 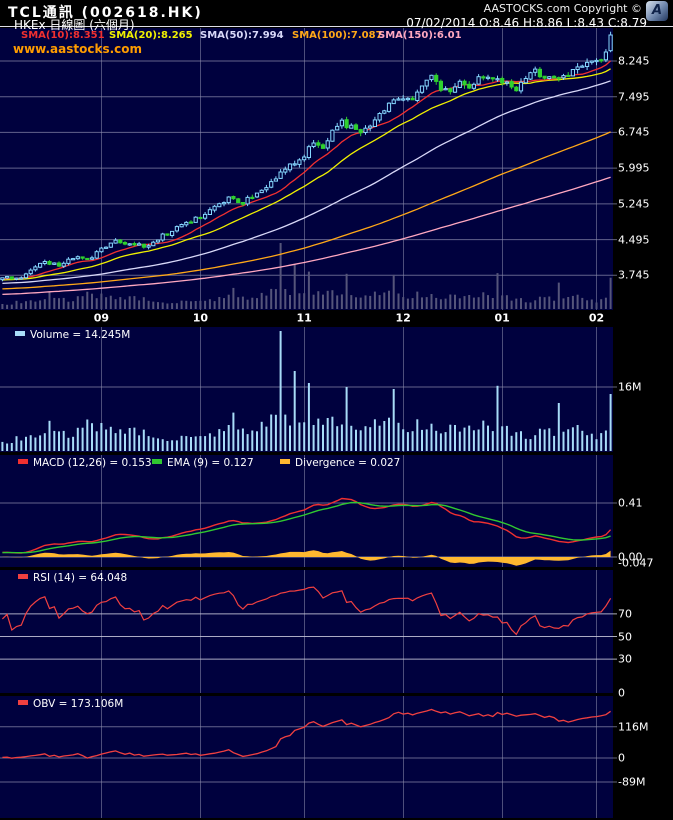 I want to click on aastocks-watermark: www.aastocks.com, so click(x=78, y=49).